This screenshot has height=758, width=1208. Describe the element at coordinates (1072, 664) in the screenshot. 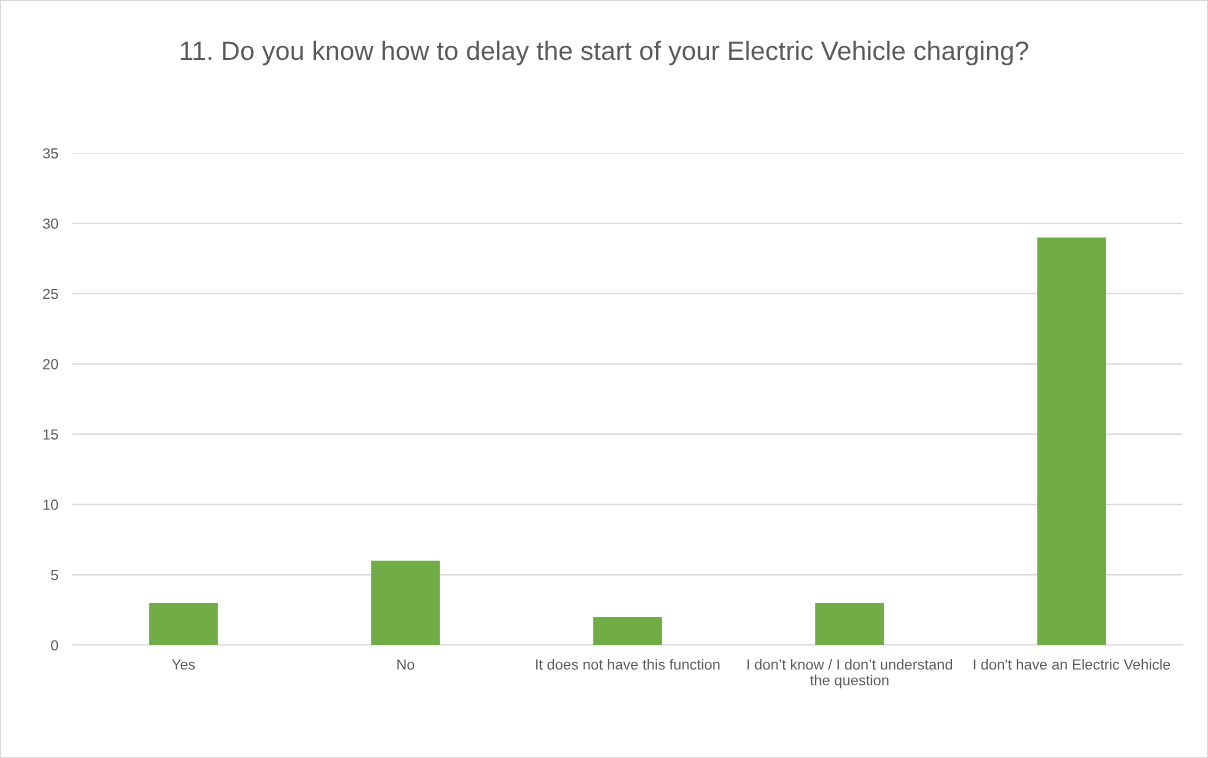

I see `x-tick-label: I don't have an Electric Vehicle` at that location.